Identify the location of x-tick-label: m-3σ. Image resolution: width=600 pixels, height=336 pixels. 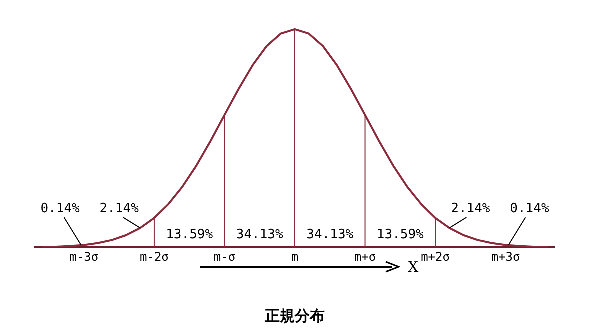
(84, 257).